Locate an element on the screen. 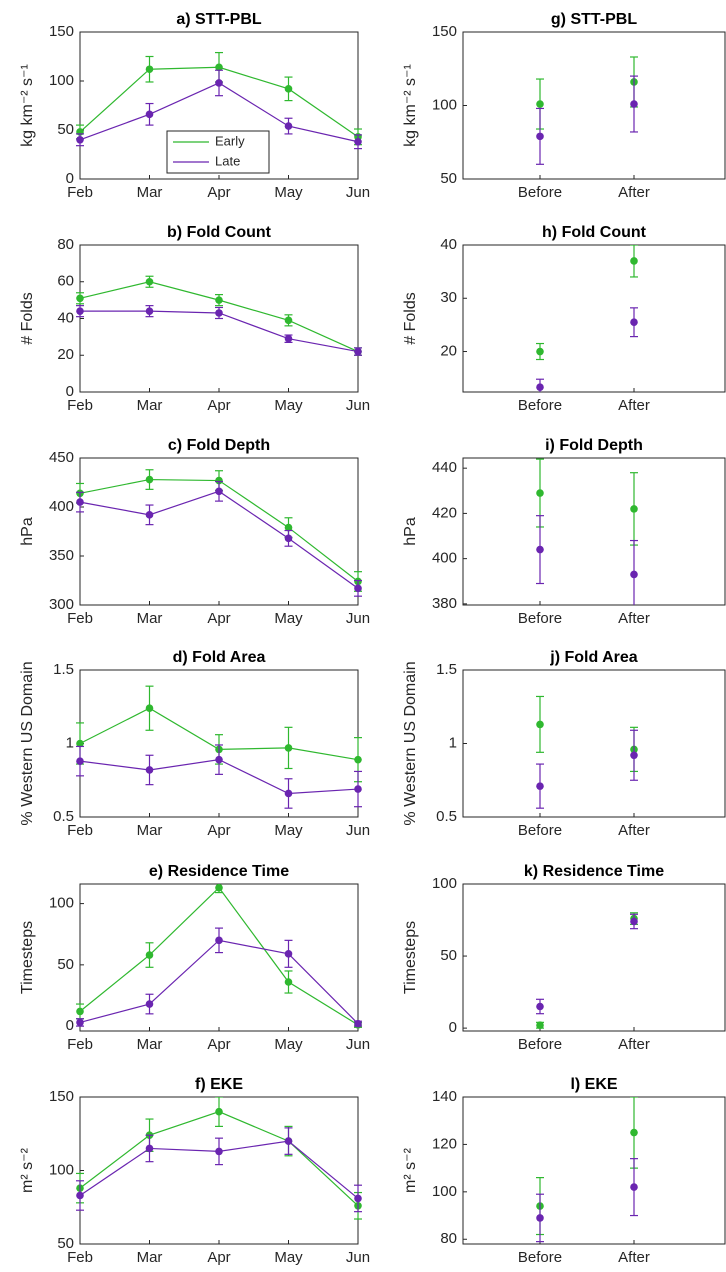 The image size is (726, 1272). panel-title: d) Fold Area is located at coordinates (219, 657).